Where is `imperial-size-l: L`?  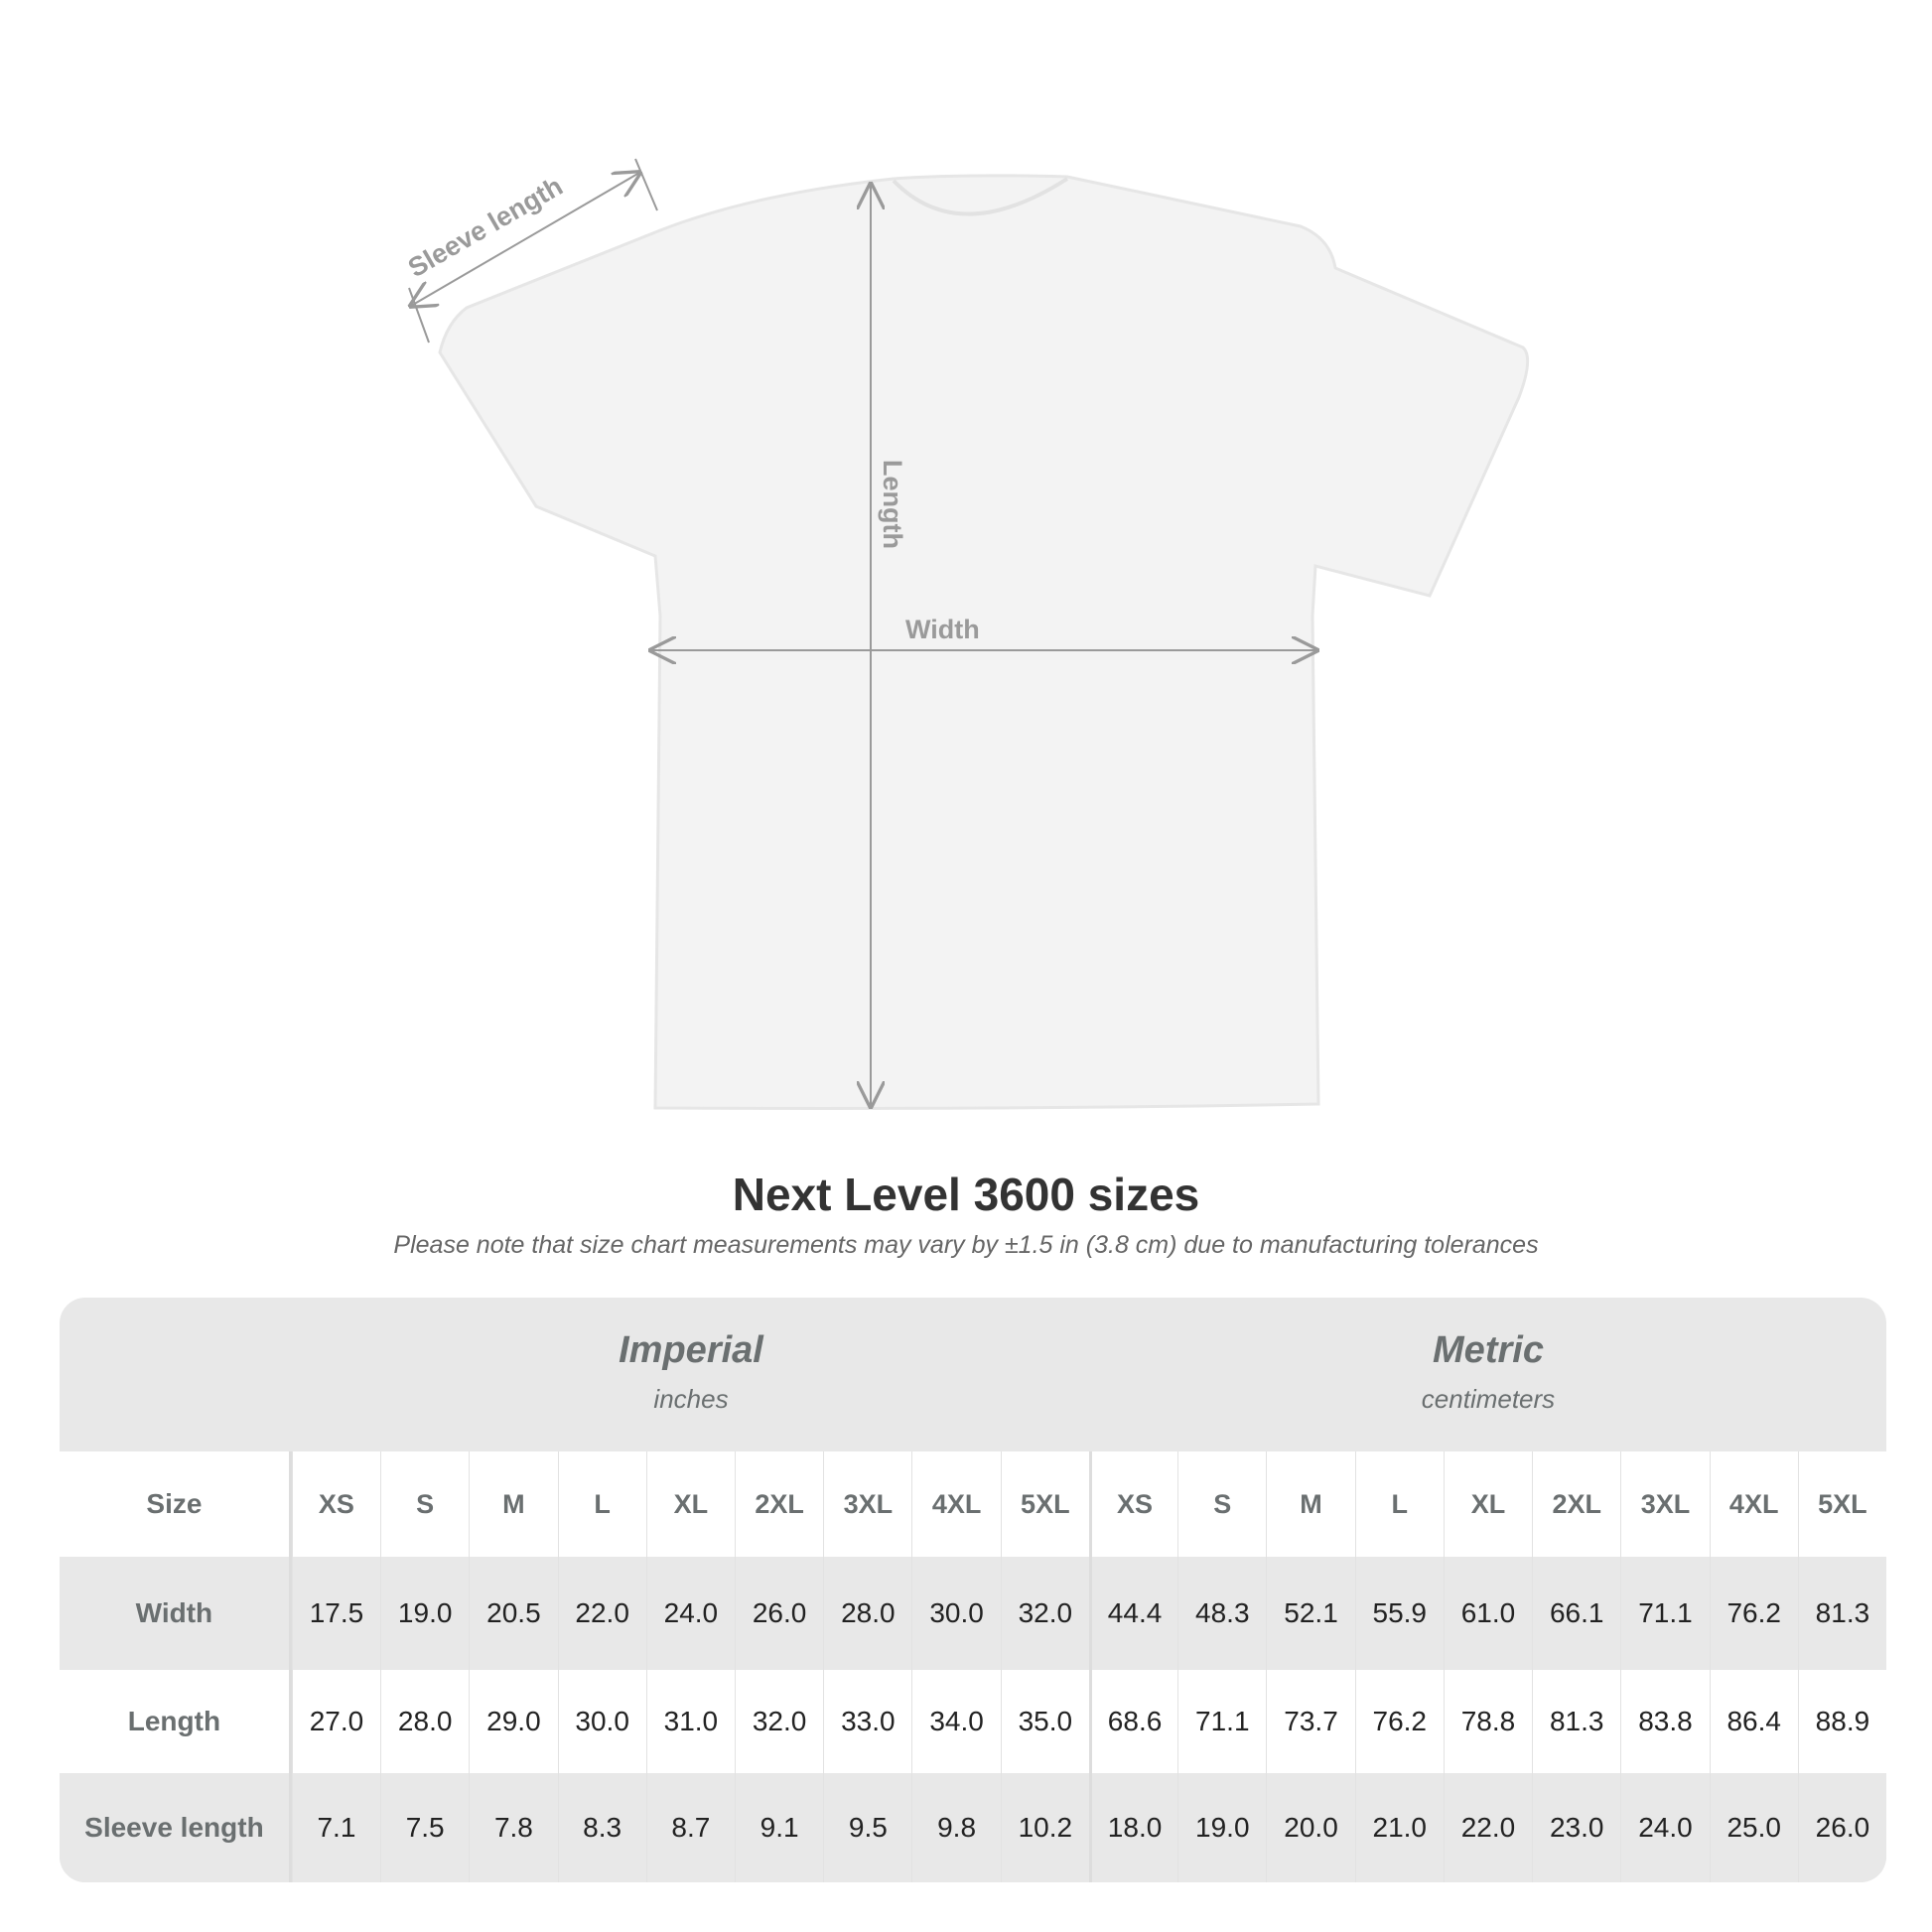
imperial-size-l: L is located at coordinates (601, 1504).